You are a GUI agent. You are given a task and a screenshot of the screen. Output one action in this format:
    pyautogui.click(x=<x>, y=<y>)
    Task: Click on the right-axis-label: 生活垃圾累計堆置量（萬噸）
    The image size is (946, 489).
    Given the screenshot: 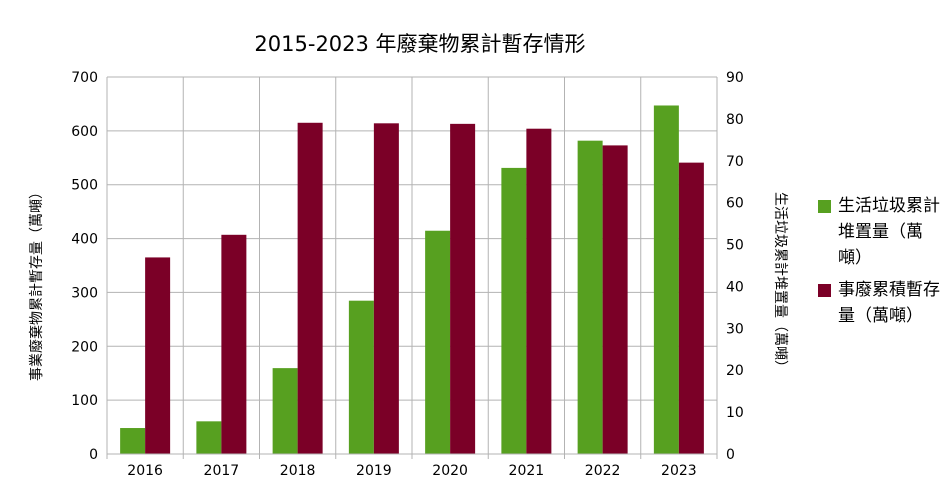 What is the action you would take?
    pyautogui.click(x=780, y=283)
    